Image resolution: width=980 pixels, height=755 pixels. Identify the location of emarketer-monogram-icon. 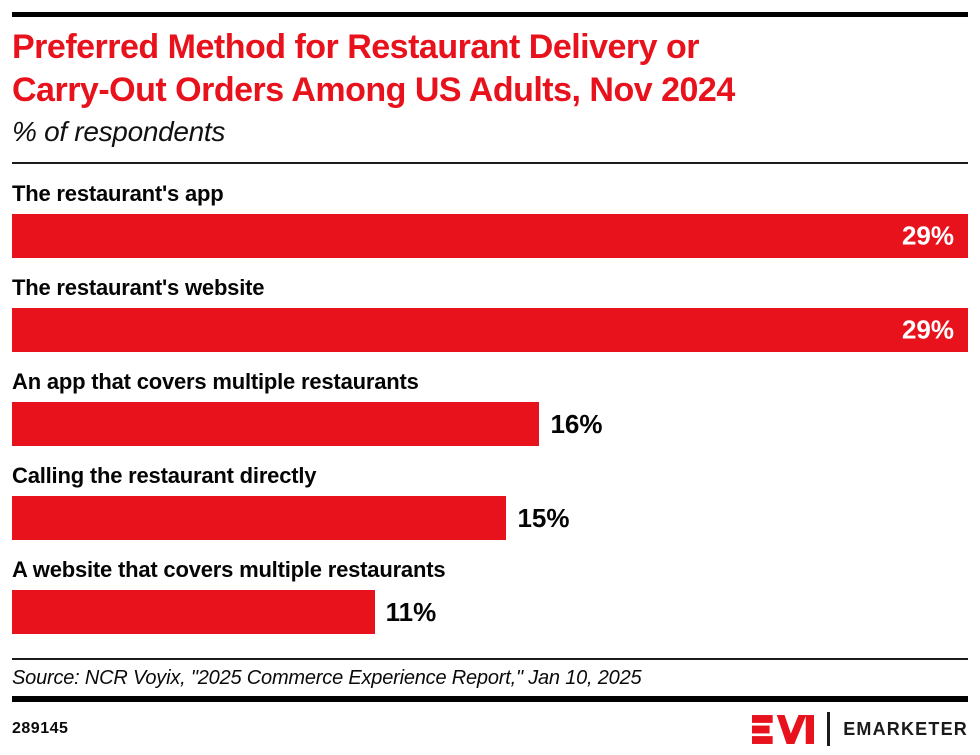
(783, 729).